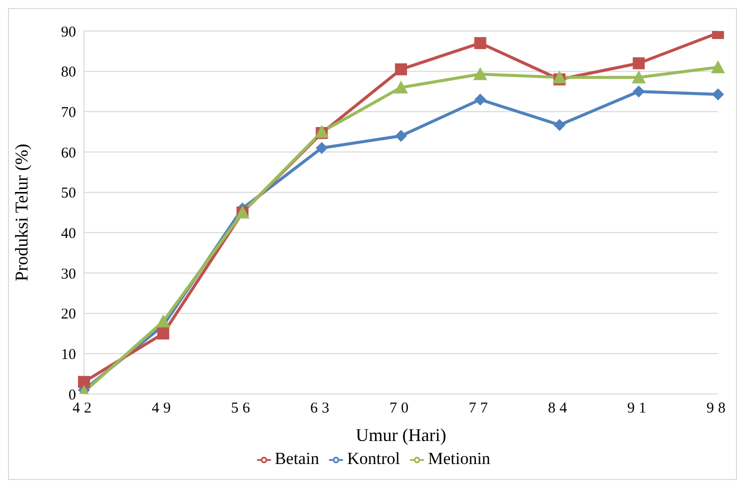 The height and width of the screenshot is (488, 745). Describe the element at coordinates (242, 408) in the screenshot. I see `x-tick-label: 56` at that location.